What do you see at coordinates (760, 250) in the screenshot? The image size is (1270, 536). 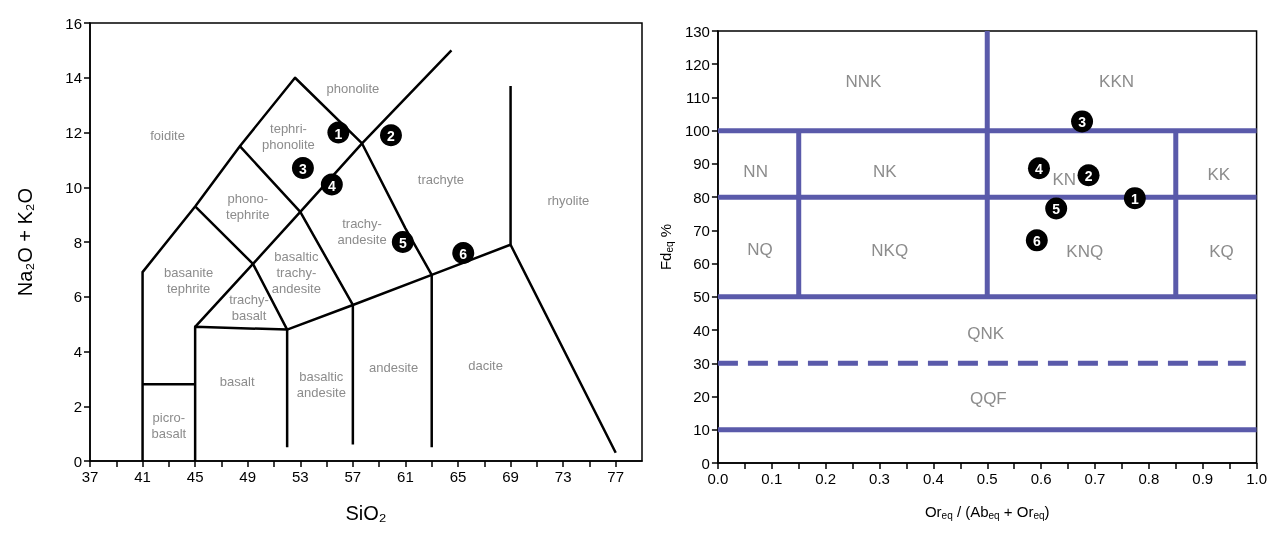 I see `annotation: NQ` at bounding box center [760, 250].